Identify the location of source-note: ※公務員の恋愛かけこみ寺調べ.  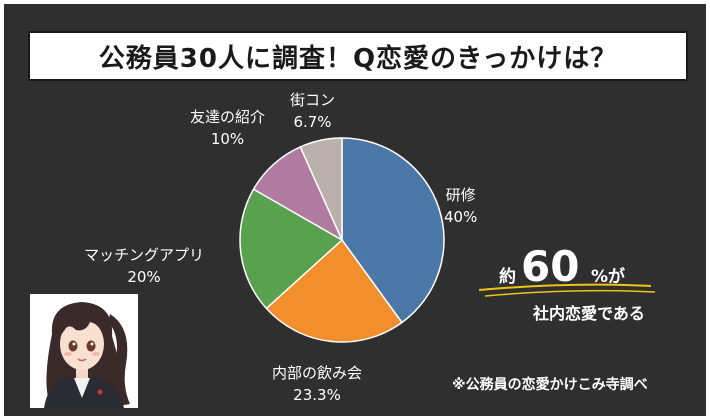
(550, 385).